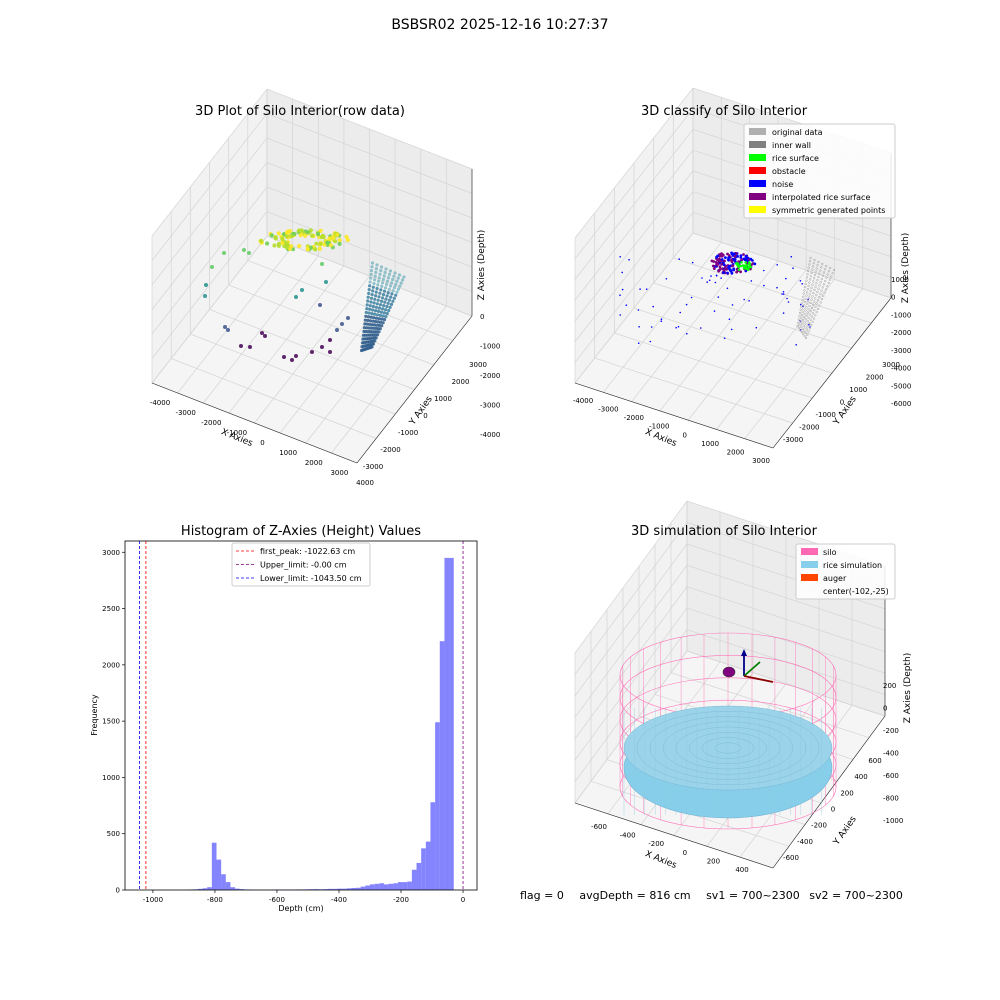  What do you see at coordinates (111, 778) in the screenshot?
I see `histogram-y-tick-label: 1000` at bounding box center [111, 778].